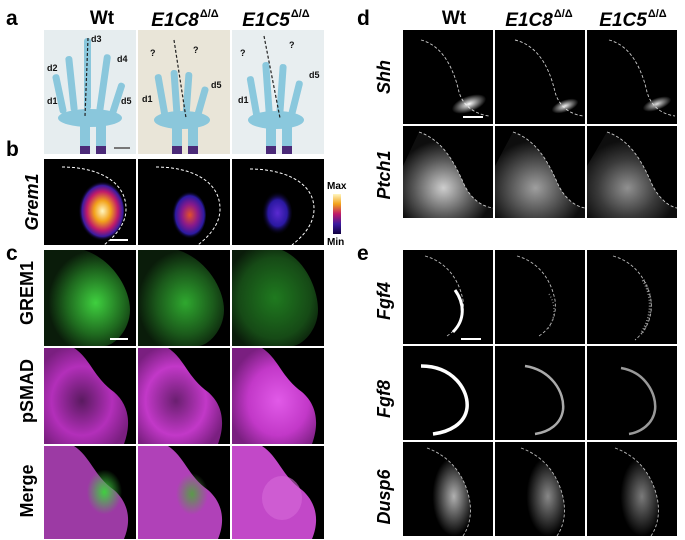  What do you see at coordinates (52, 68) in the screenshot?
I see `skeleton-label-wt-d2: d2` at bounding box center [52, 68].